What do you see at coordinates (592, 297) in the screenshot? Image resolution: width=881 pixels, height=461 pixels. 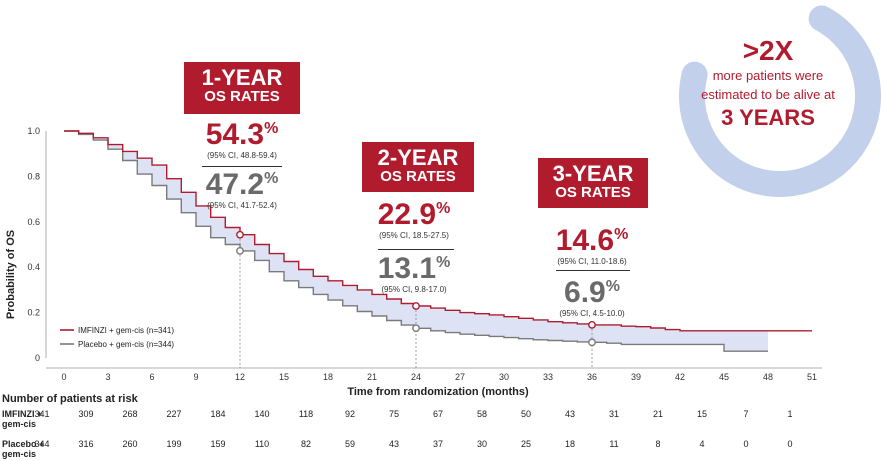 I see `stat-3-year-placebo: 6.9% (95% CI, 4.5-10.0)` at bounding box center [592, 297].